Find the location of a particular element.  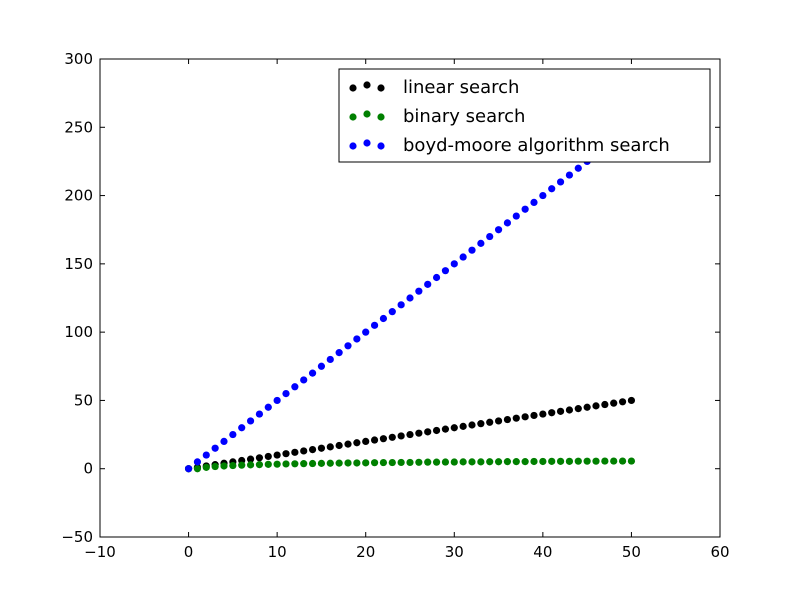

x-tick-label: 50 is located at coordinates (631, 552).